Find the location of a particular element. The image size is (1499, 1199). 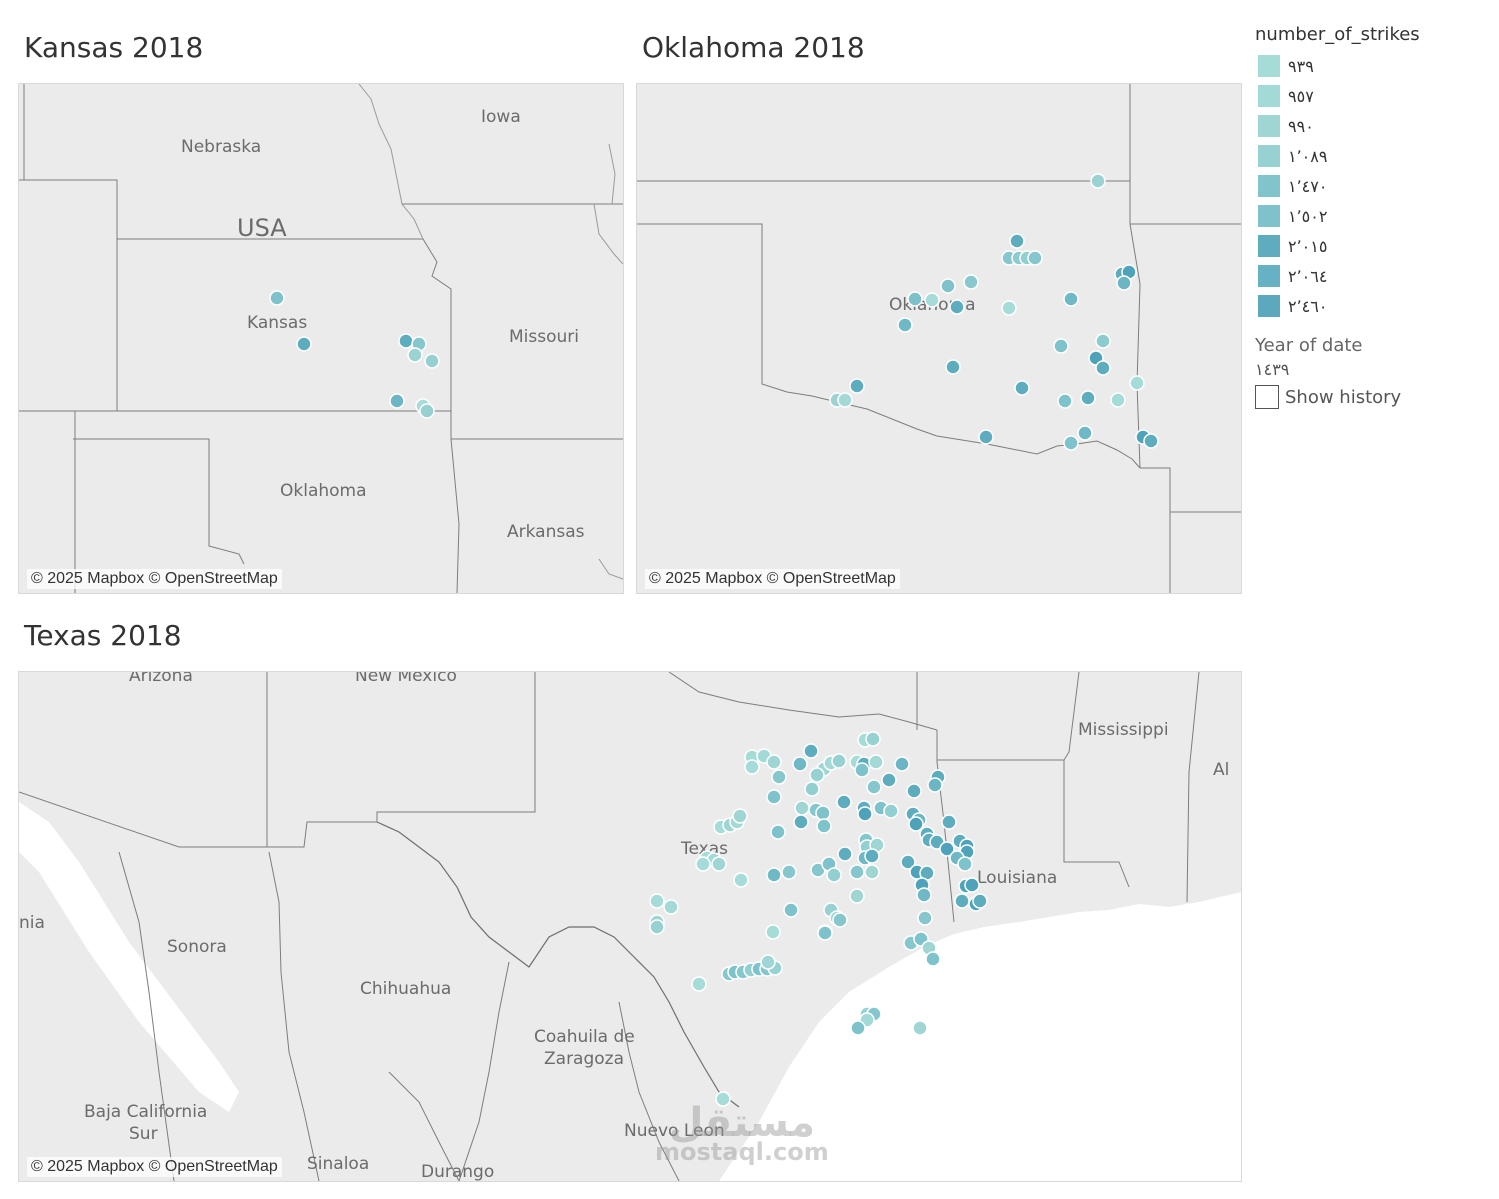

missouri-border is located at coordinates (1185, 154).